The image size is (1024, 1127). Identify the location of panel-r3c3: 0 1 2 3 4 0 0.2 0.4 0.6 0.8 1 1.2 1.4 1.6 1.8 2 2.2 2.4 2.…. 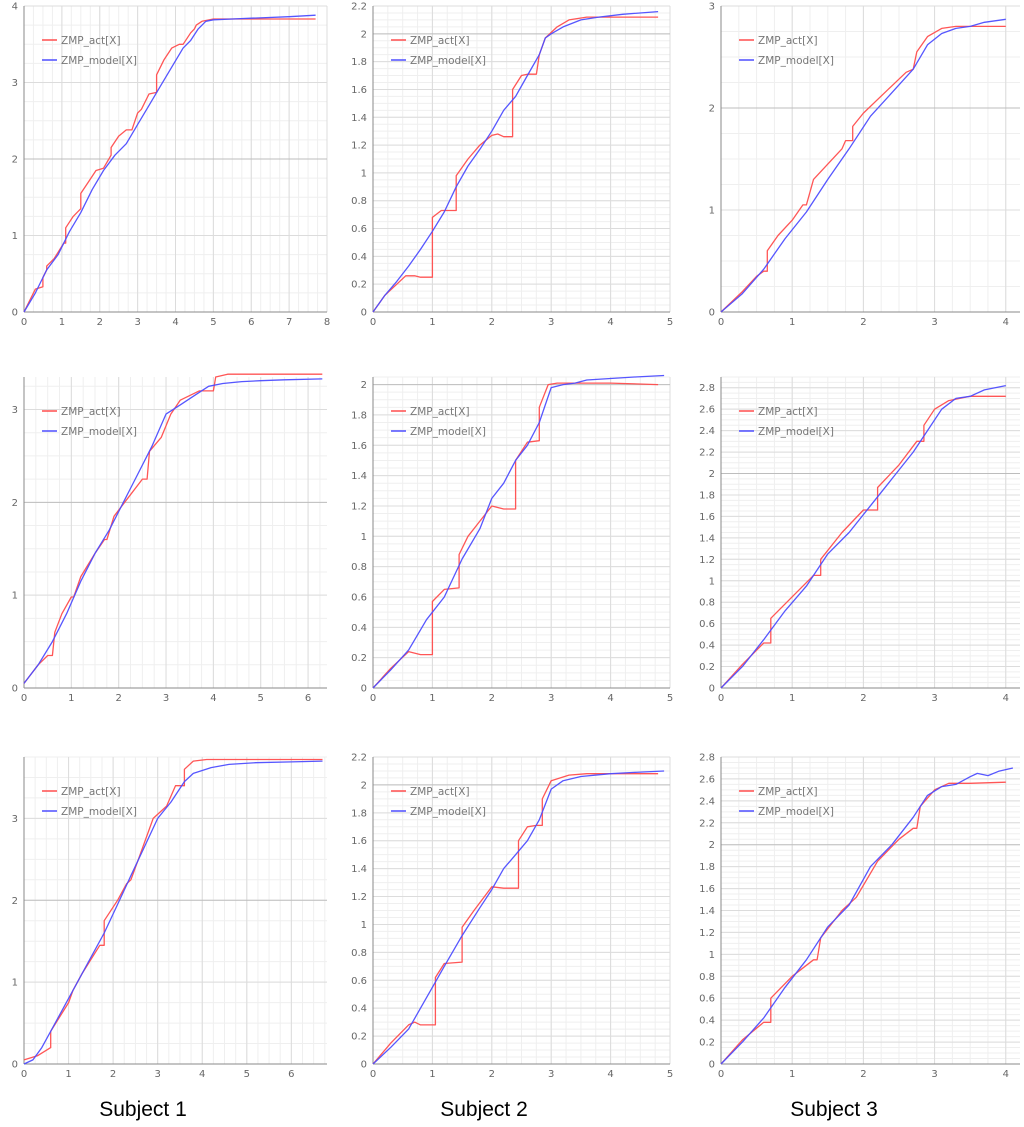
(859, 916).